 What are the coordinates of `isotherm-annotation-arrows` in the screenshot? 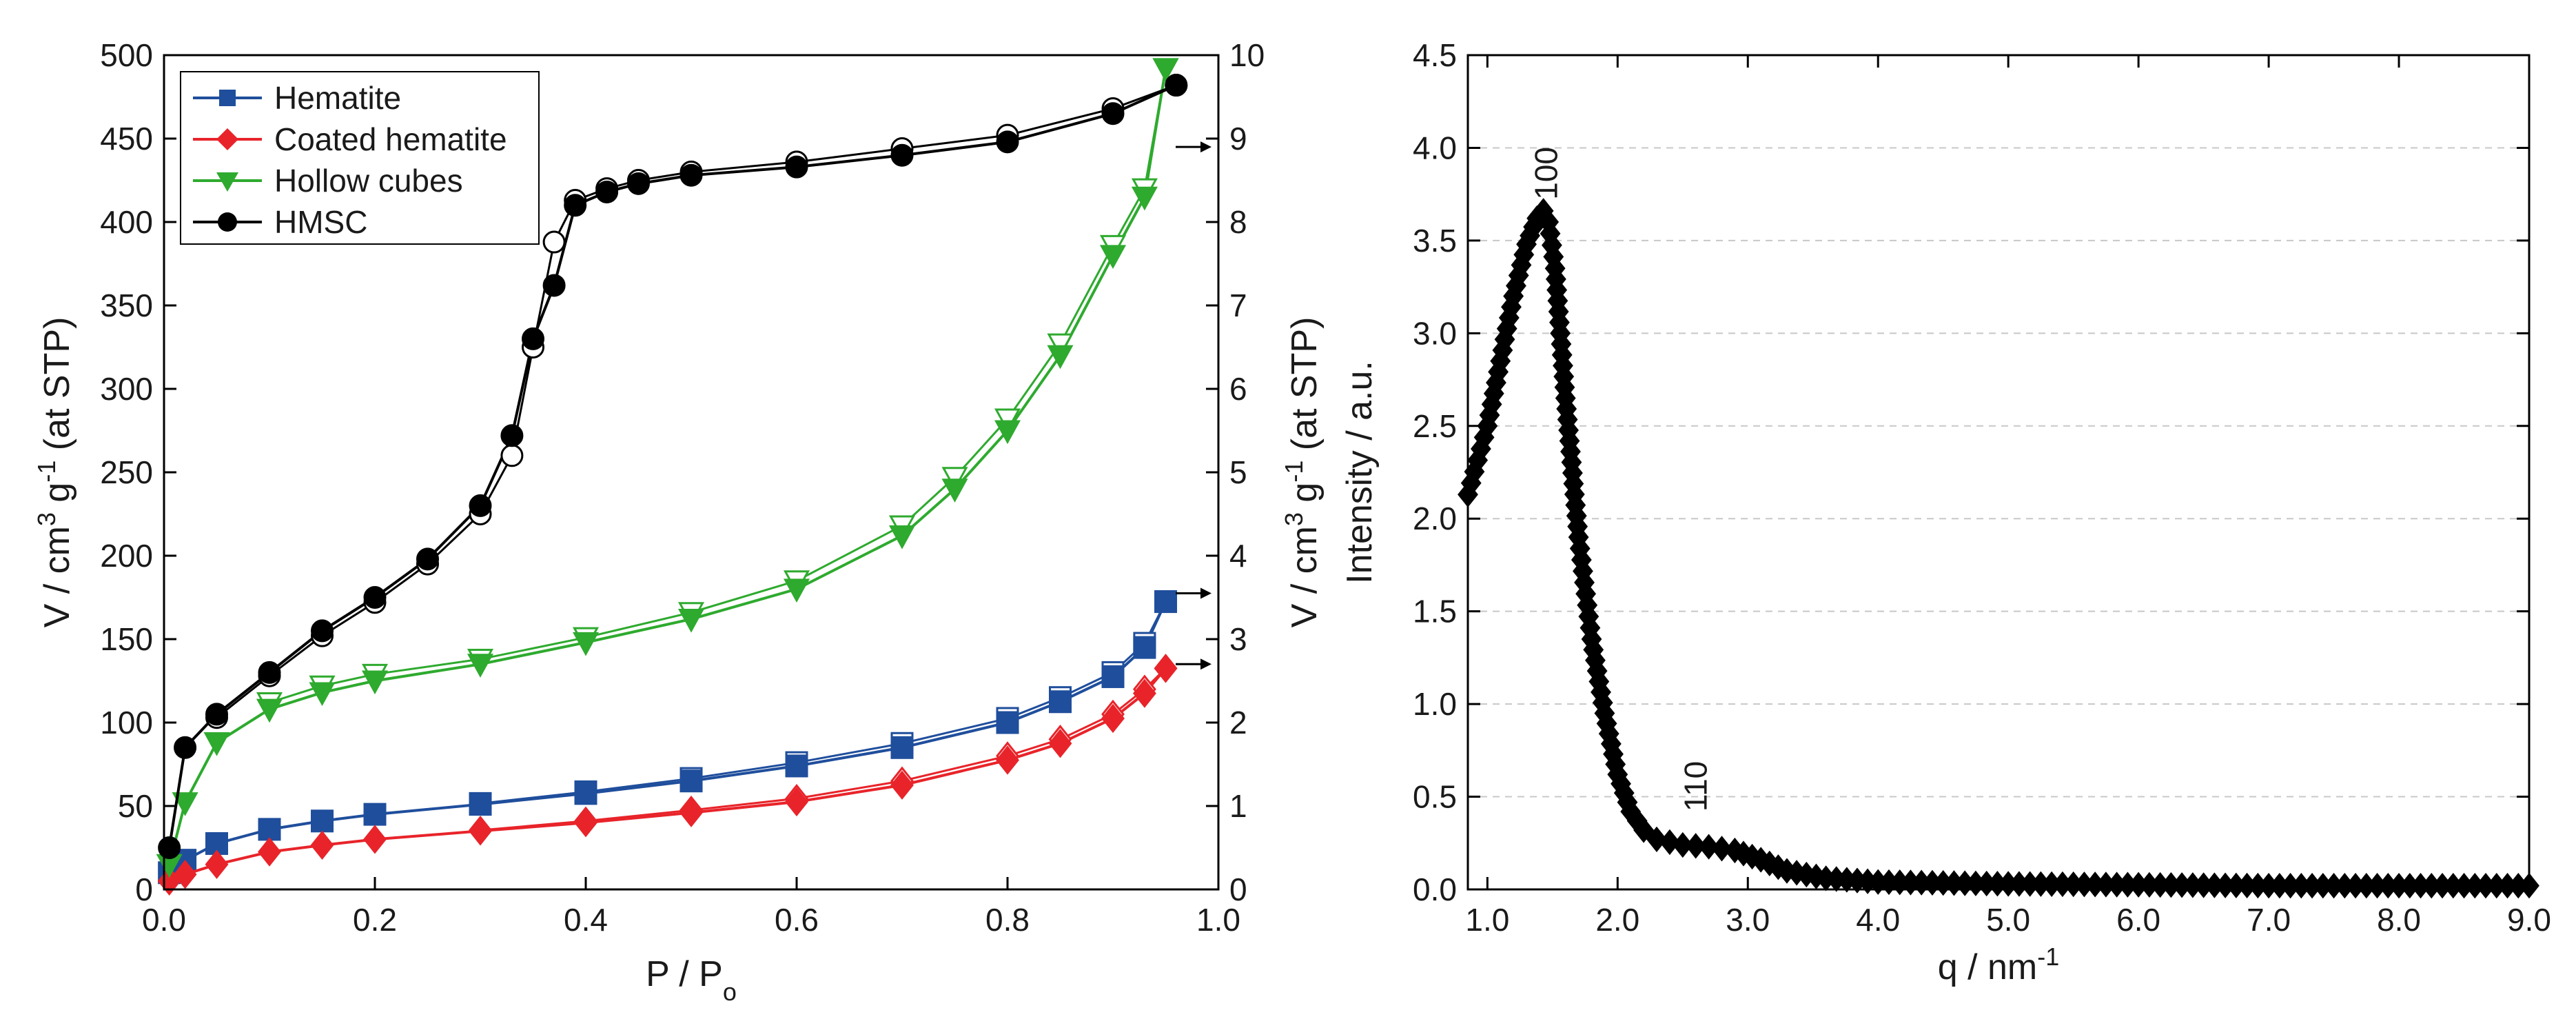 It's located at (1194, 405).